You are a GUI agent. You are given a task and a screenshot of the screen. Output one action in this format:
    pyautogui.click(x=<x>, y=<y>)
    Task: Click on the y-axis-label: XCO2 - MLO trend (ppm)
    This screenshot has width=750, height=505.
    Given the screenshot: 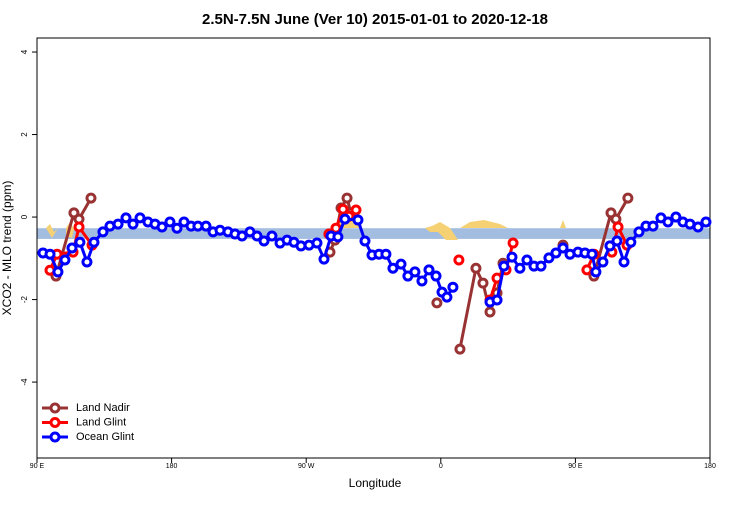 What is the action you would take?
    pyautogui.click(x=7, y=248)
    